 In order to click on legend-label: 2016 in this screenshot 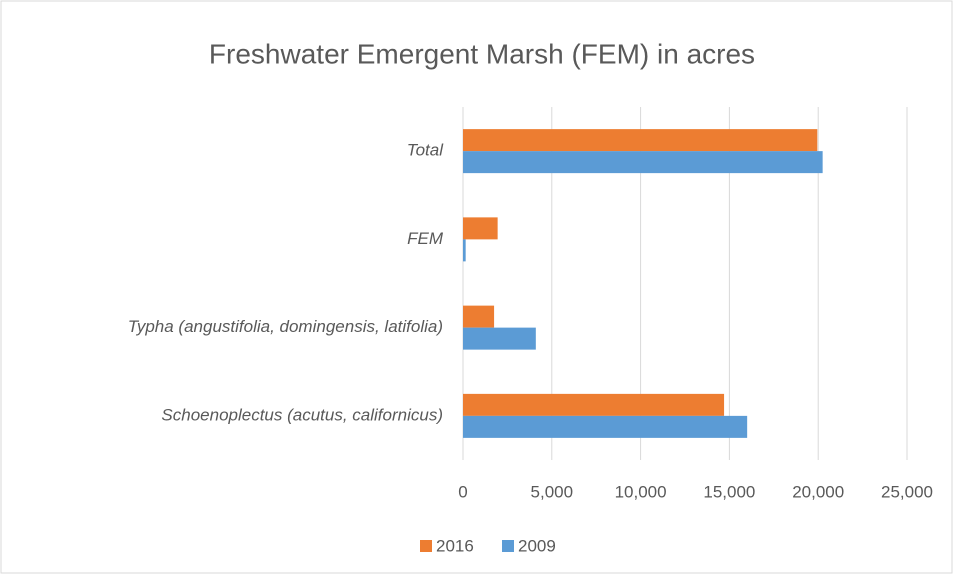, I will do `click(455, 545)`.